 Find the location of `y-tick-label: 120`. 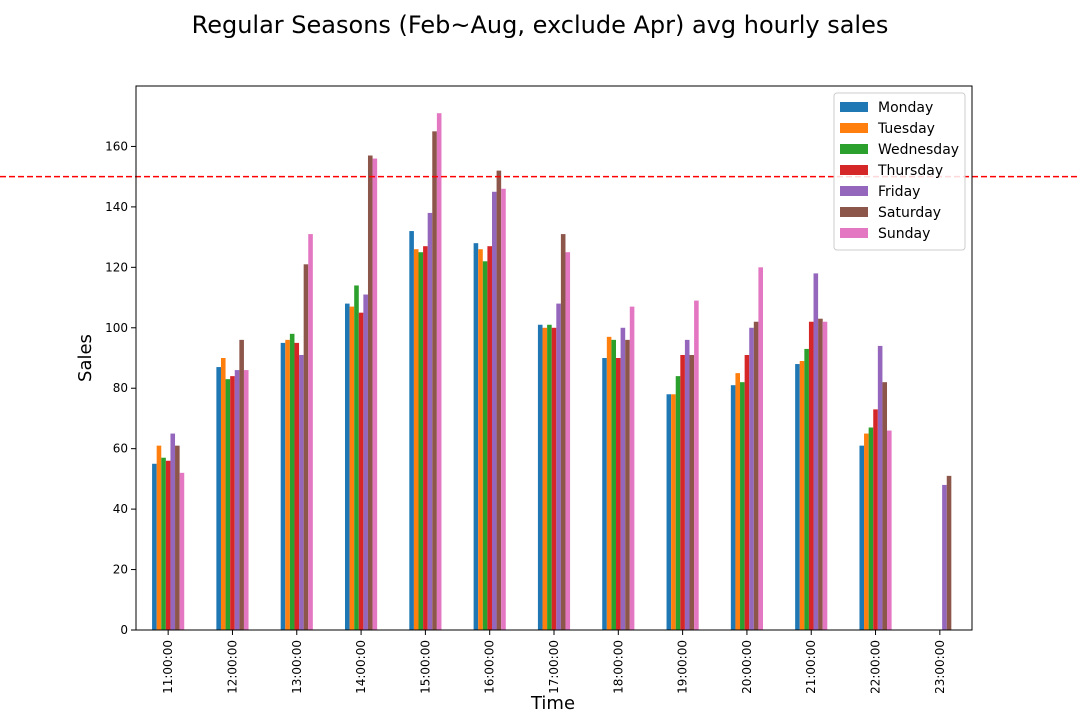

y-tick-label: 120 is located at coordinates (116, 267).